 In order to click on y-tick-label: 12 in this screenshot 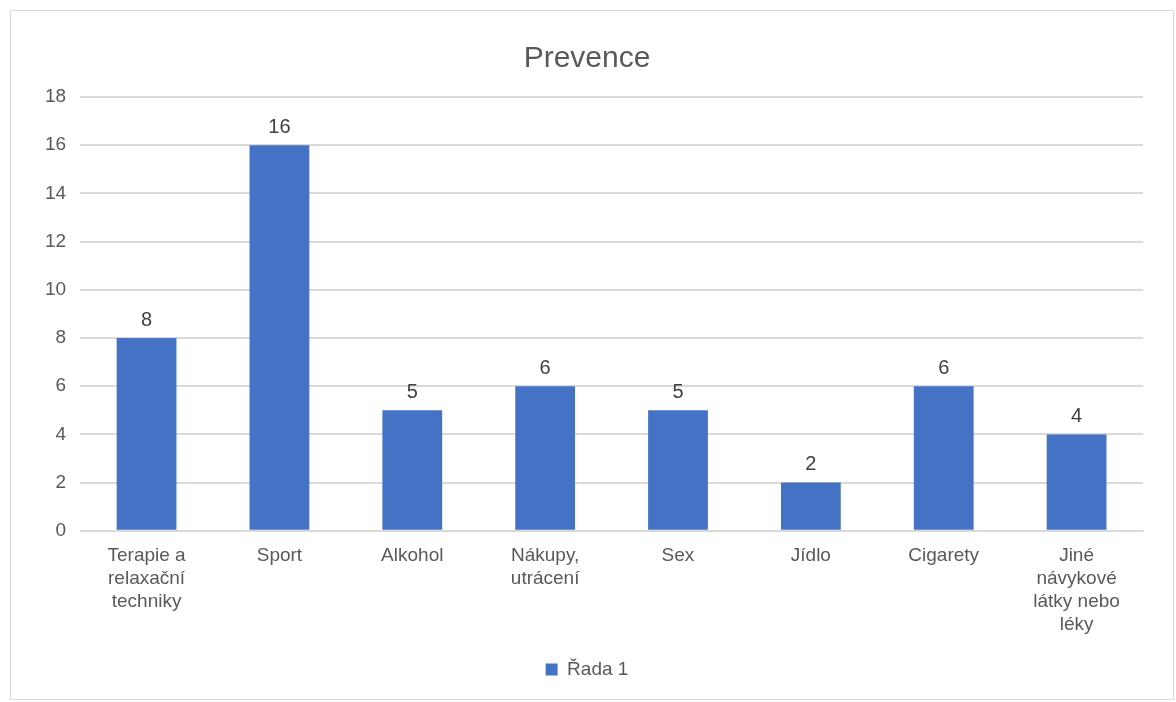, I will do `click(55, 240)`.